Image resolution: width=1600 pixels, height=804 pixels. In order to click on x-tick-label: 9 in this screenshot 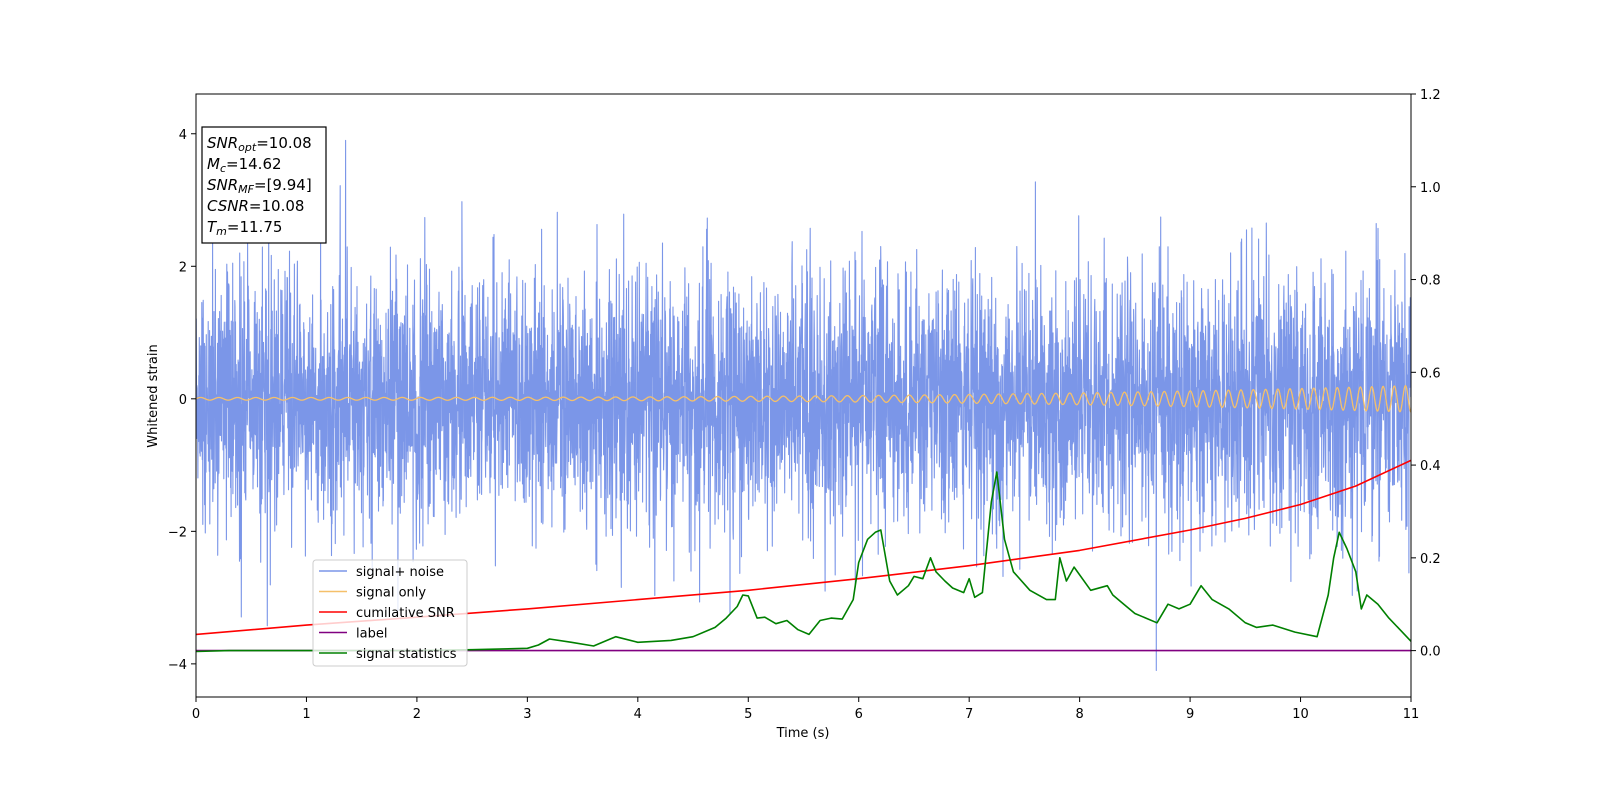, I will do `click(1190, 714)`.